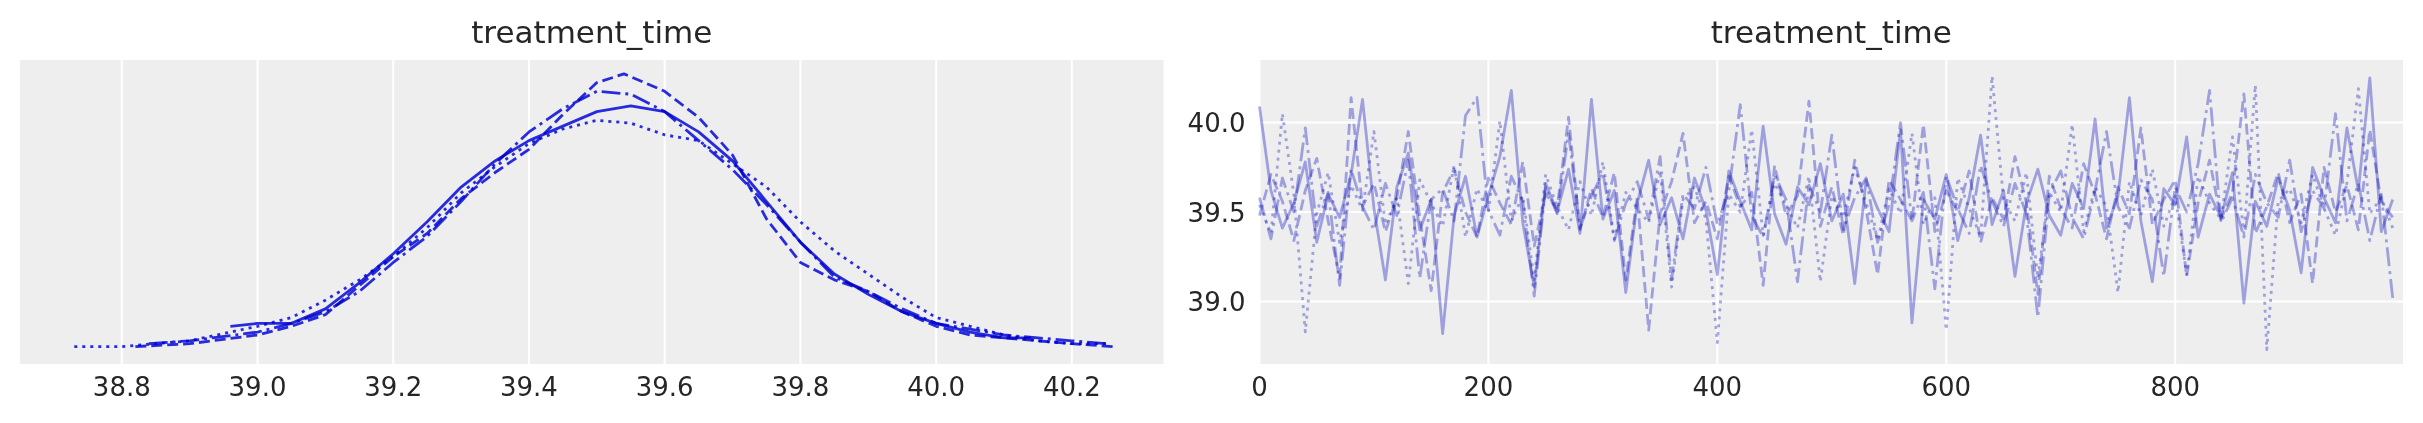 The image size is (2423, 423). What do you see at coordinates (1071, 387) in the screenshot?
I see `x-tick-label: 40.2` at bounding box center [1071, 387].